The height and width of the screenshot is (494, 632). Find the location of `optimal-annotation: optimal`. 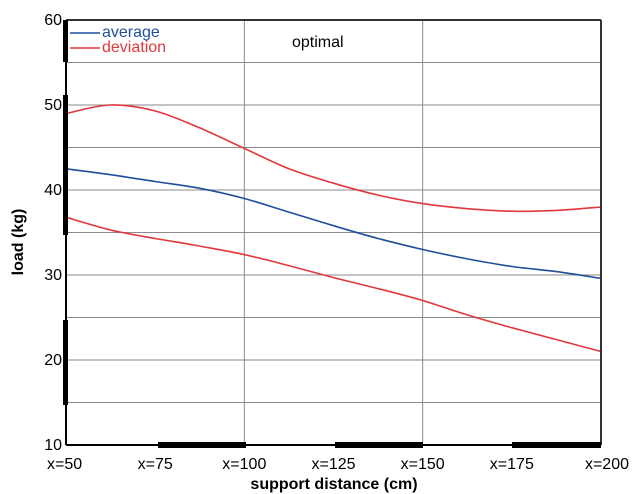

optimal-annotation: optimal is located at coordinates (318, 42).